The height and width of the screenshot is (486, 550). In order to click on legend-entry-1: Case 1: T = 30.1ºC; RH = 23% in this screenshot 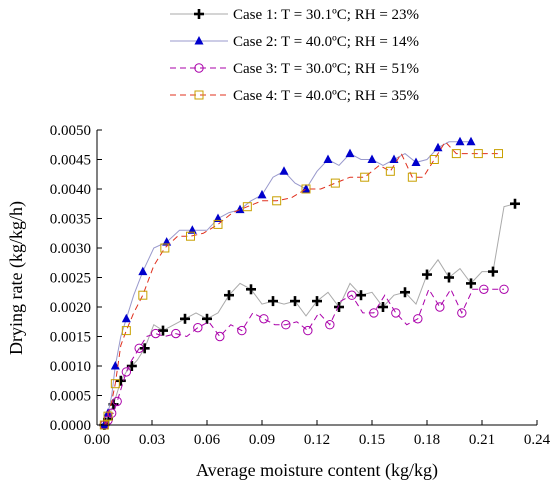, I will do `click(294, 15)`.